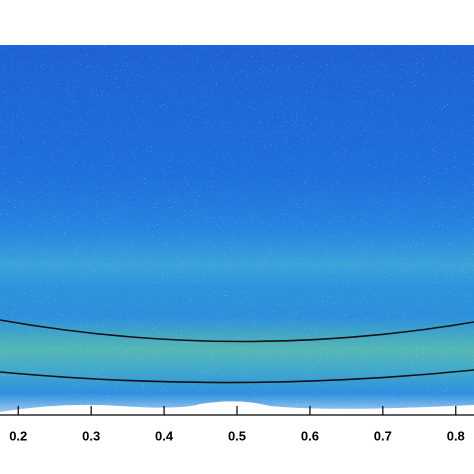  Describe the element at coordinates (310, 435) in the screenshot. I see `x-tick-label: 0.6` at that location.